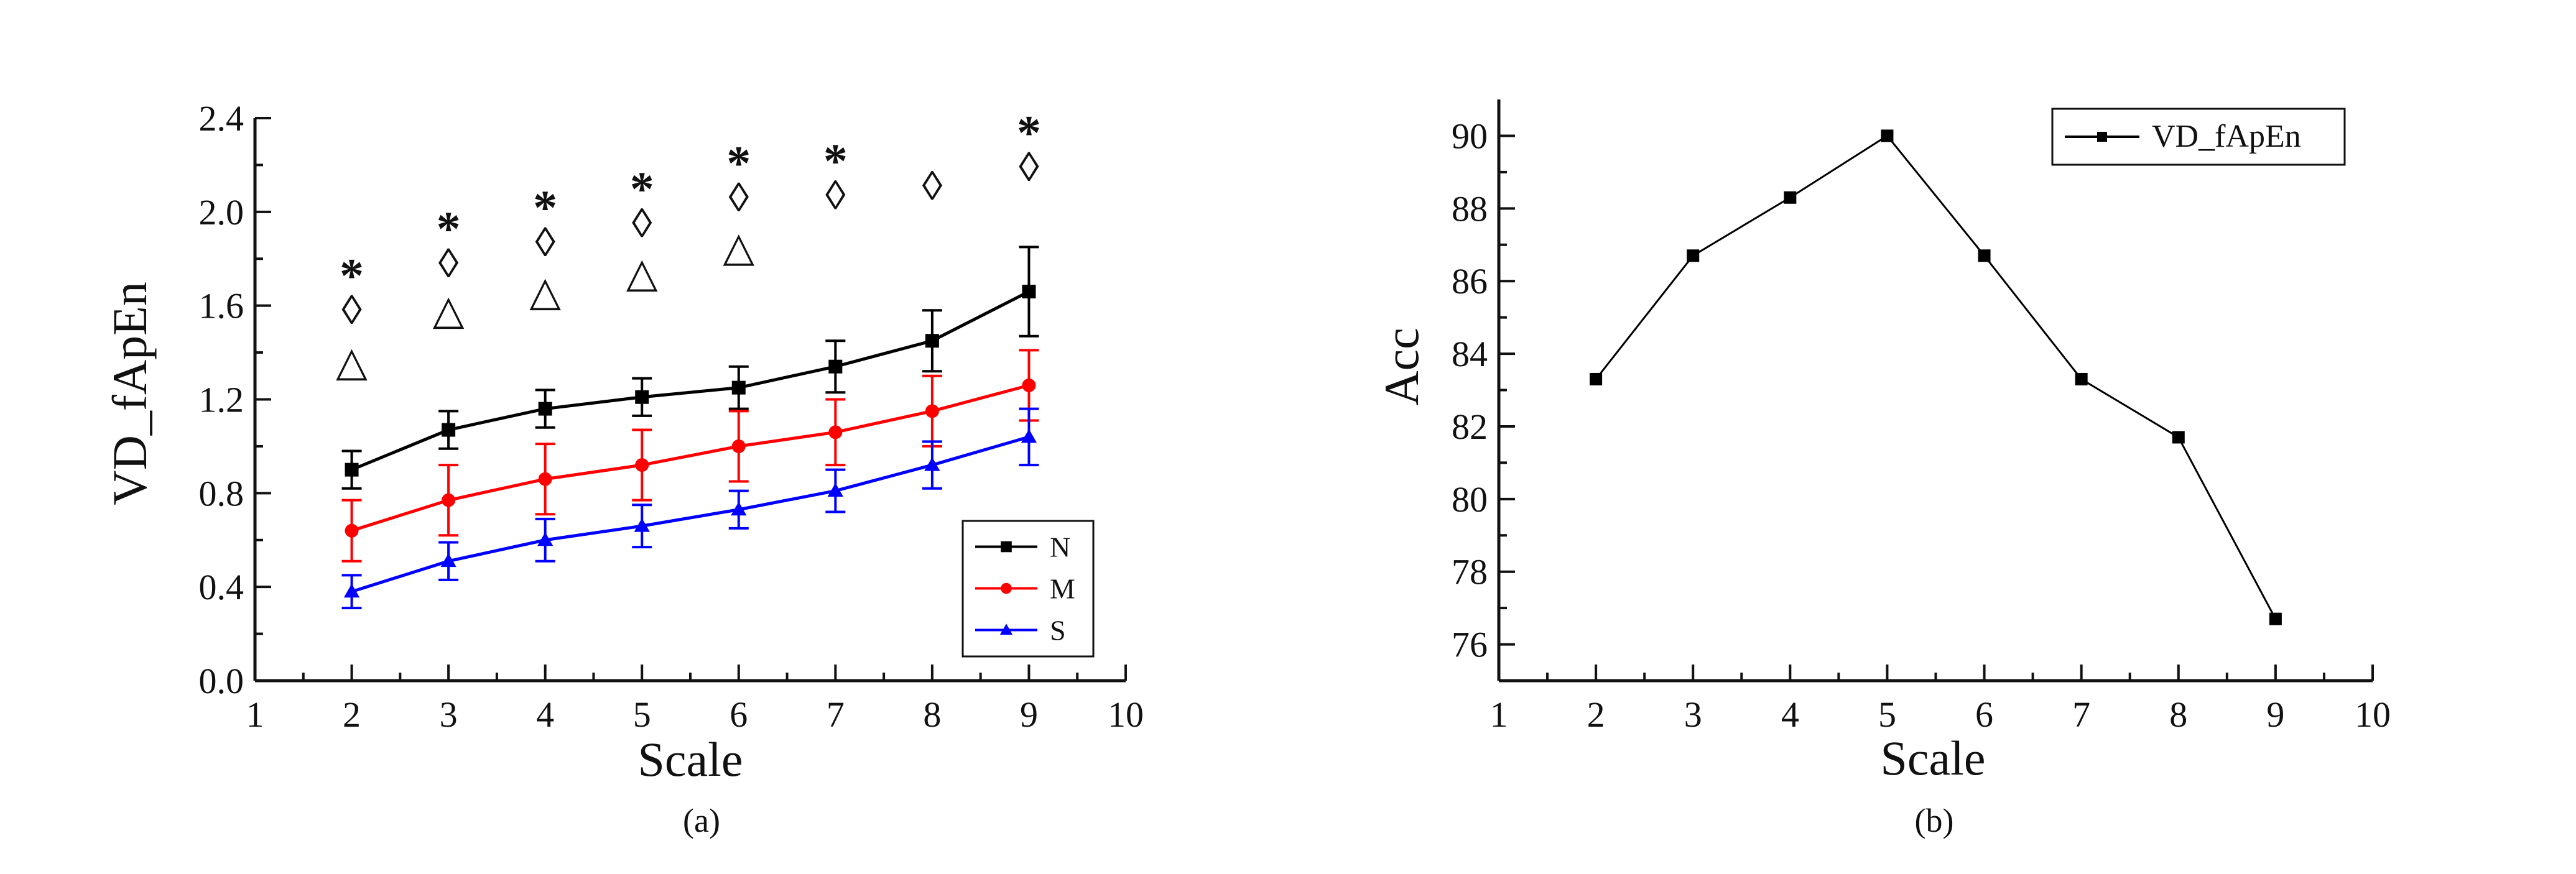 The width and height of the screenshot is (2576, 874). What do you see at coordinates (836, 714) in the screenshot?
I see `x-tick-label: 7` at bounding box center [836, 714].